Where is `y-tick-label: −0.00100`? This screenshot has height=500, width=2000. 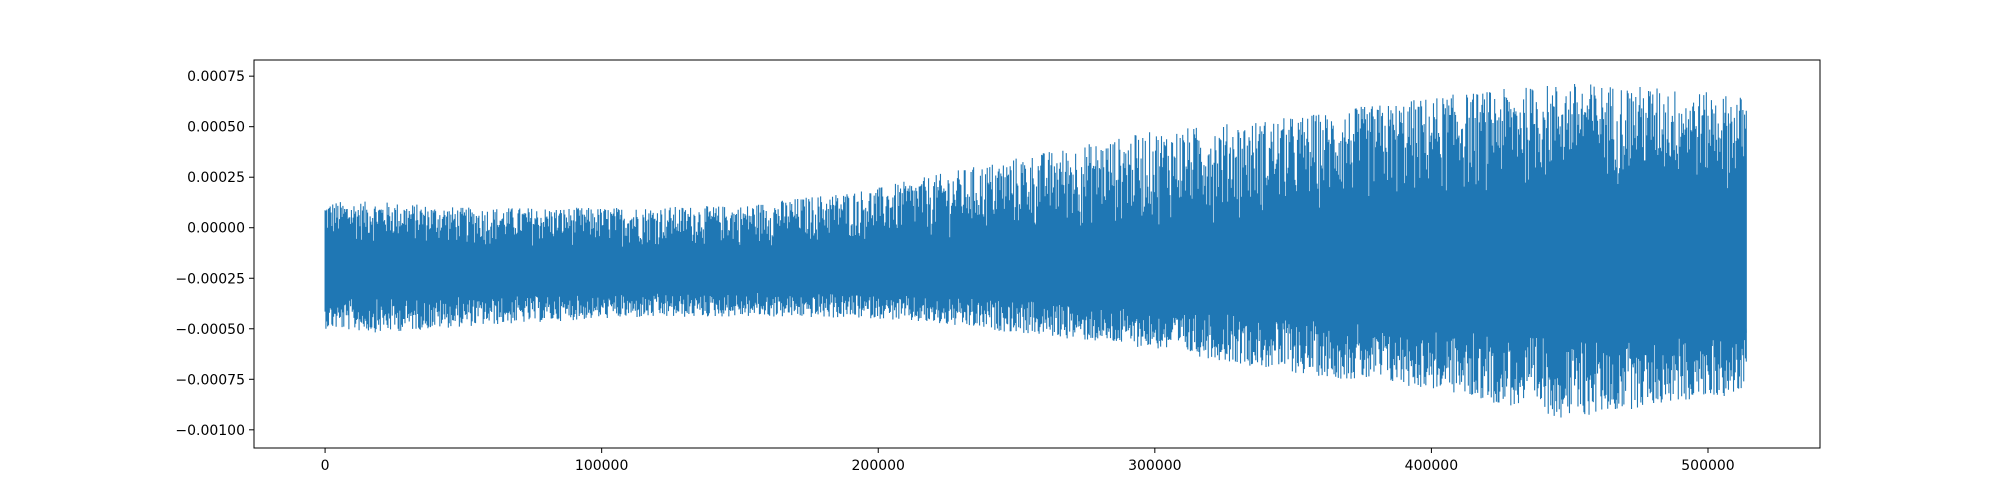 y-tick-label: −0.00100 is located at coordinates (210, 431).